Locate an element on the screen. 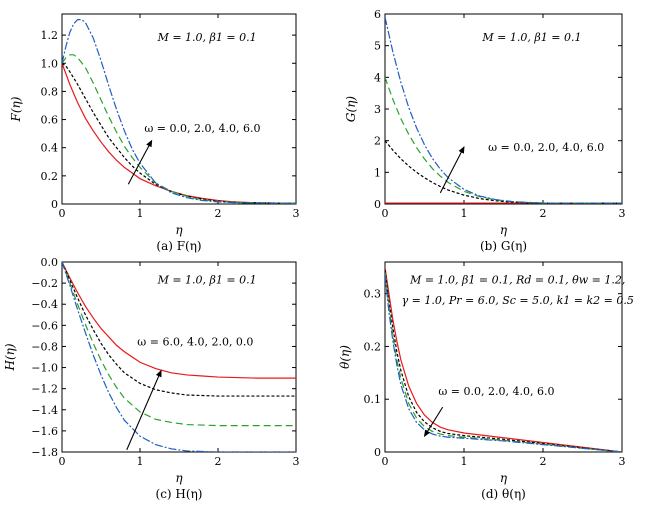 Image resolution: width=658 pixels, height=511 pixels. panel-caption: (c) H(η) is located at coordinates (179, 494).